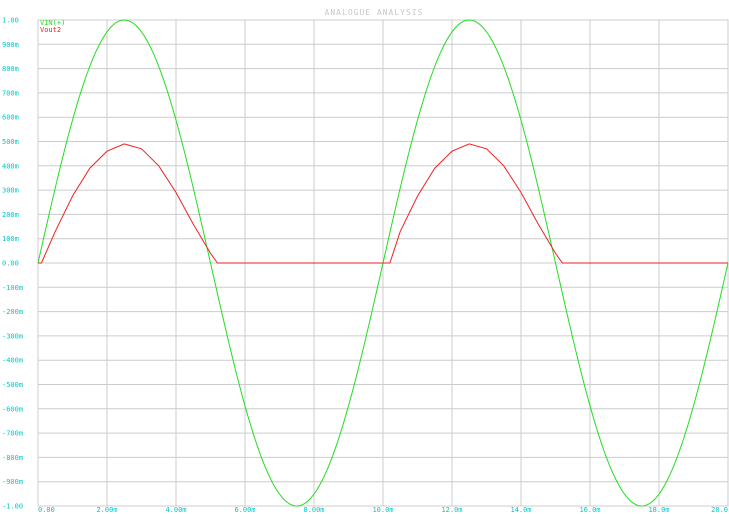 The width and height of the screenshot is (729, 514). What do you see at coordinates (10, 264) in the screenshot?
I see `y-tick-label: 0.00` at bounding box center [10, 264].